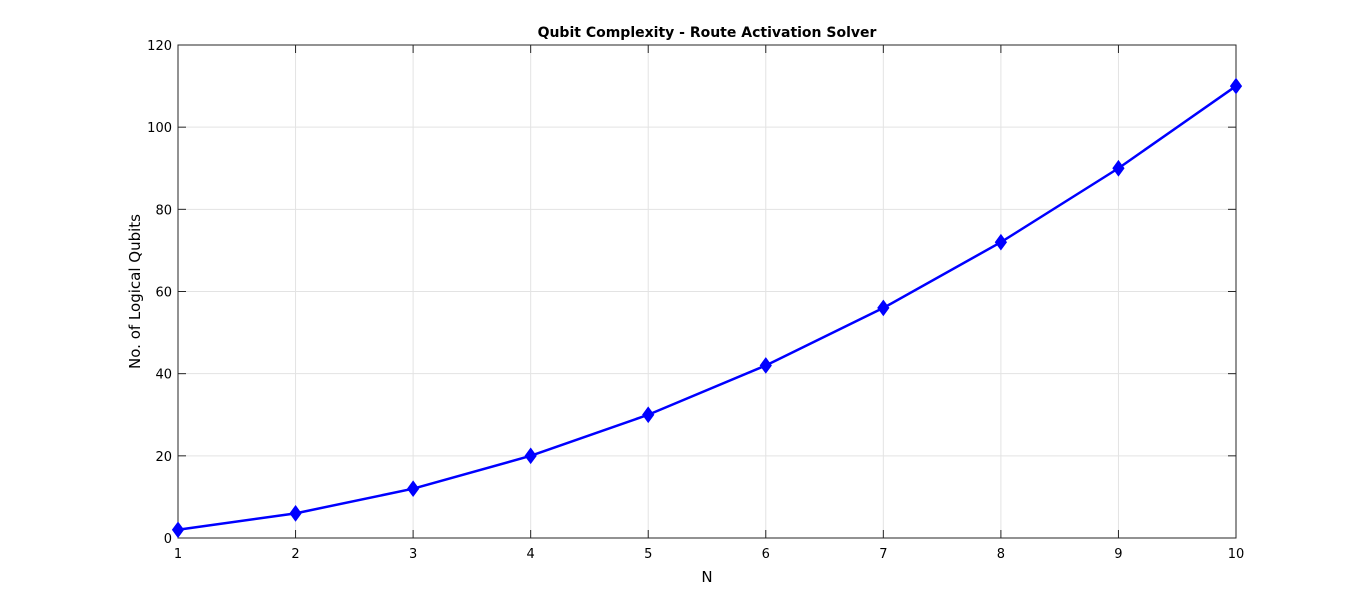 This screenshot has height=604, width=1366. I want to click on y-tick-label: 120, so click(159, 46).